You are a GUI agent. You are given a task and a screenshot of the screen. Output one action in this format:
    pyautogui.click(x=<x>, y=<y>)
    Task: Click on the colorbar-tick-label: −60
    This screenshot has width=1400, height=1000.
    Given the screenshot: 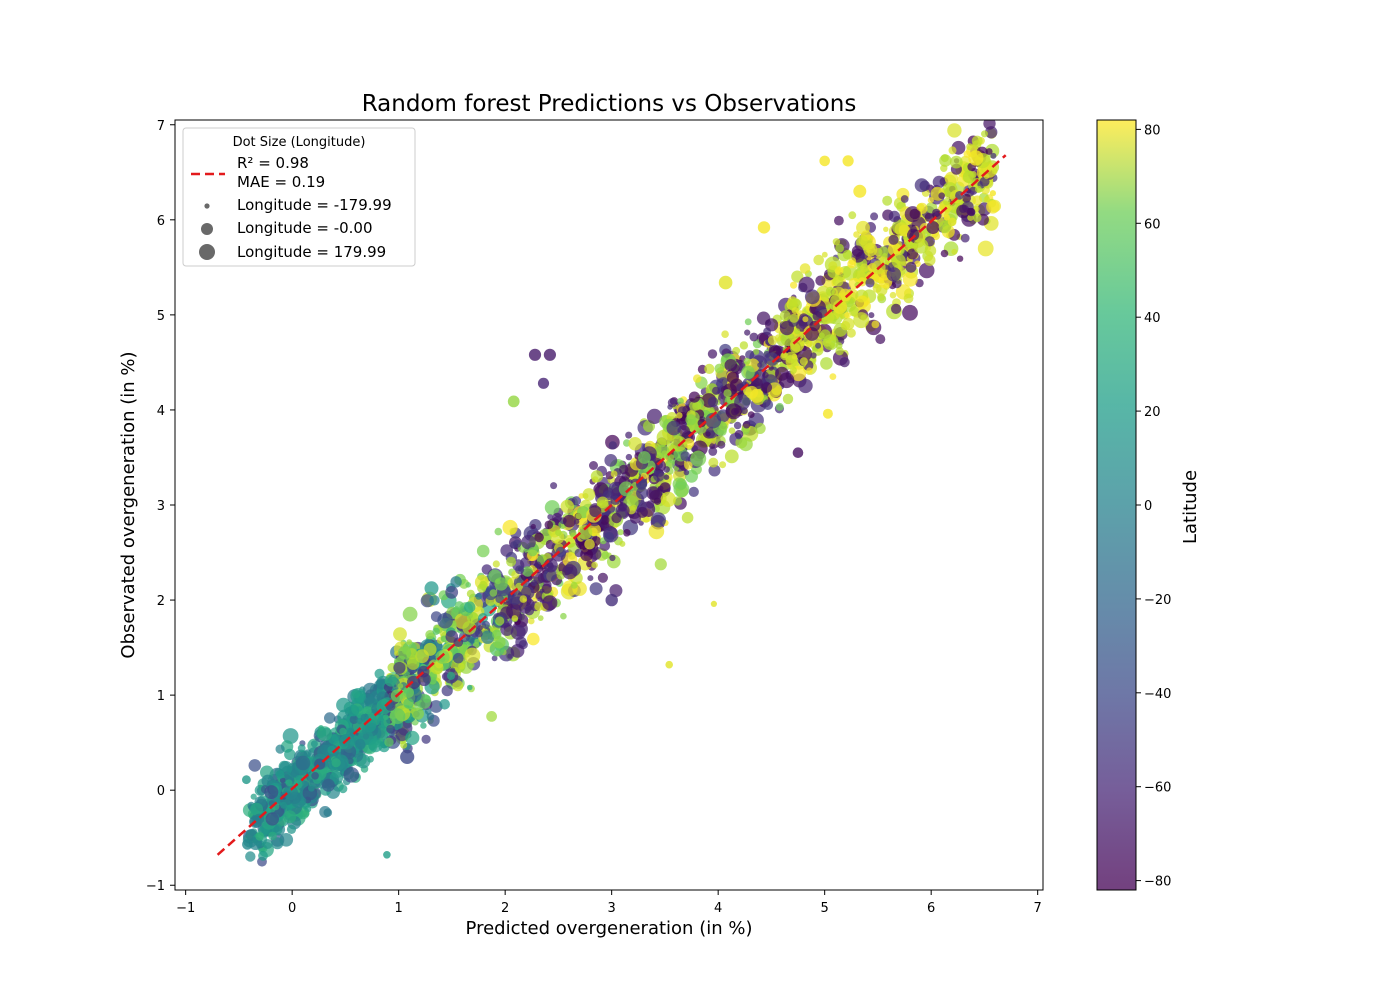 What is the action you would take?
    pyautogui.click(x=1157, y=788)
    